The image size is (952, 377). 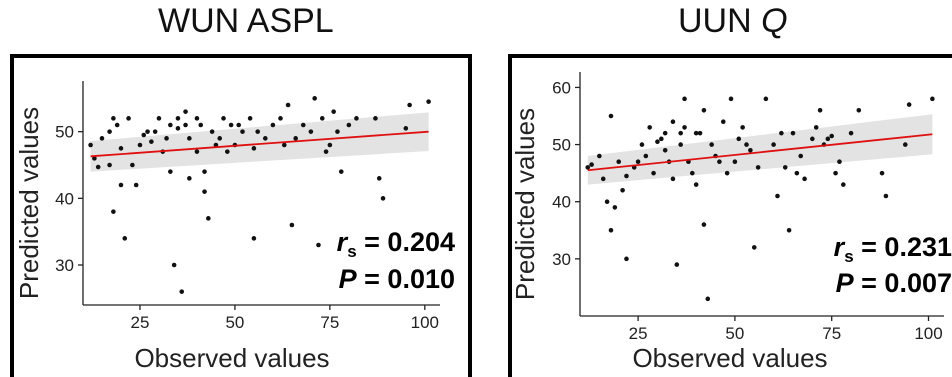 What do you see at coordinates (397, 279) in the screenshot?
I see `stat-pvalue: P = 0.010` at bounding box center [397, 279].